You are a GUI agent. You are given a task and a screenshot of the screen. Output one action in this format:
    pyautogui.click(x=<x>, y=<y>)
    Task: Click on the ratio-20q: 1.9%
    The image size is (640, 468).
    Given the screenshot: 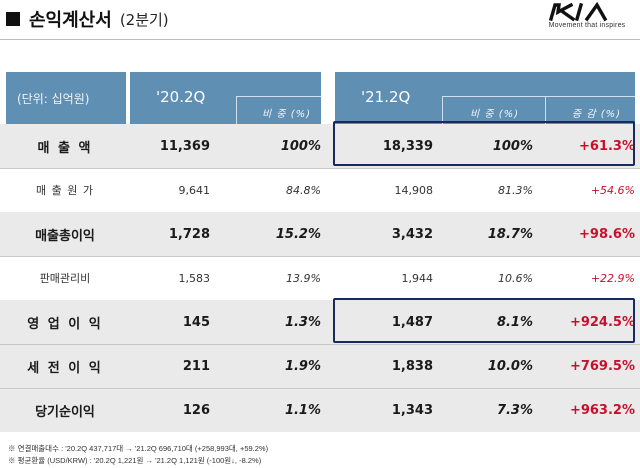 What is the action you would take?
    pyautogui.click(x=302, y=366)
    